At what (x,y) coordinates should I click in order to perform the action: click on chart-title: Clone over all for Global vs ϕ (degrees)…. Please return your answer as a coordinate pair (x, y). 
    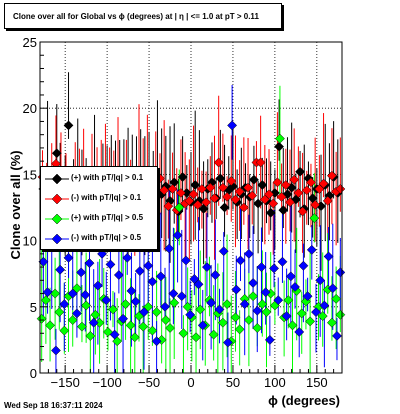
    Looking at the image, I should click on (136, 16).